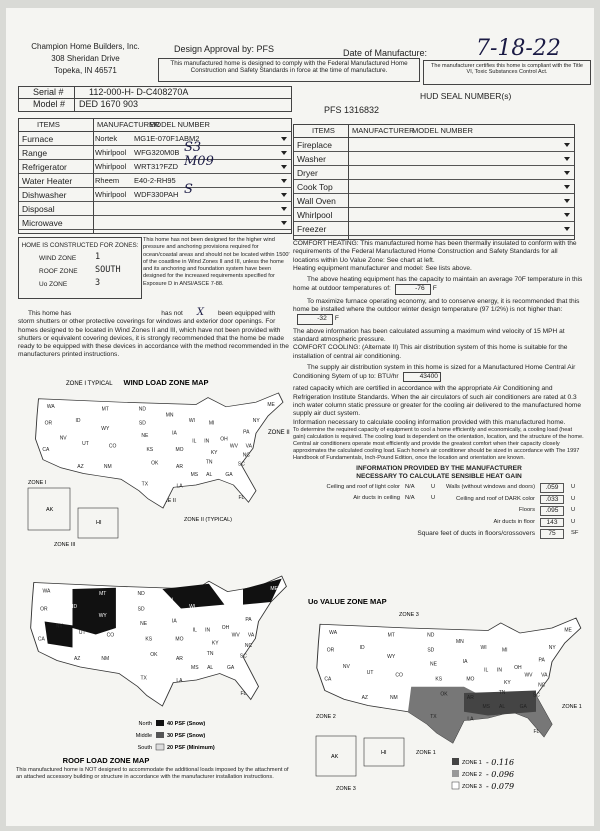 The height and width of the screenshot is (831, 600). I want to click on item: Disposal, so click(38, 209).